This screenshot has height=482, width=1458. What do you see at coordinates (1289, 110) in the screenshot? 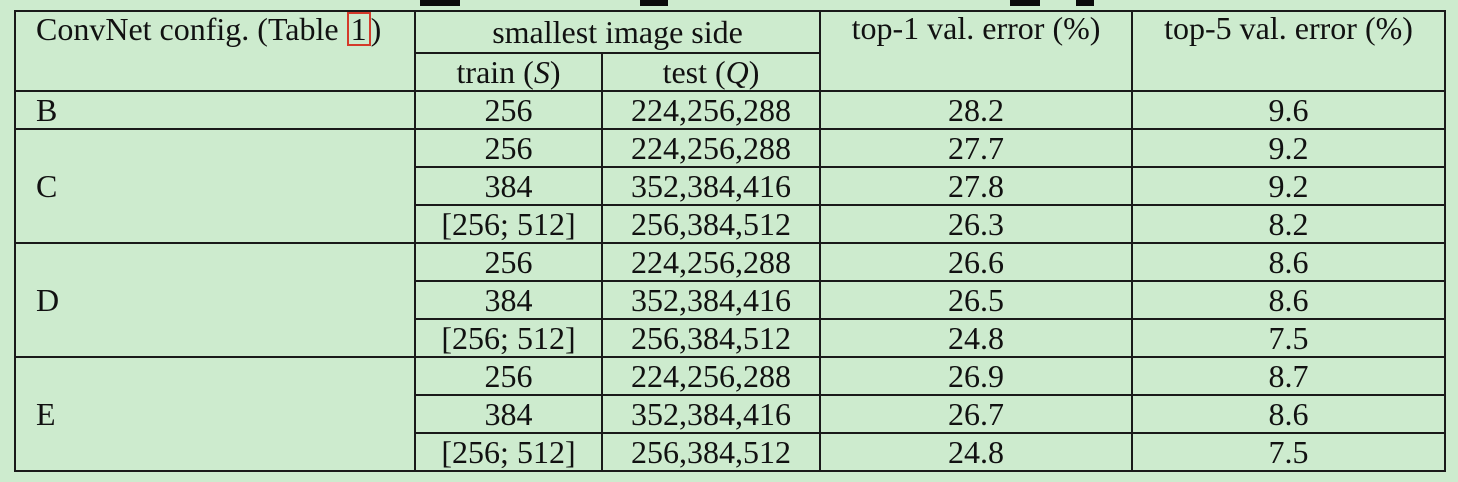
I see `top5-cell: 9.6` at bounding box center [1289, 110].